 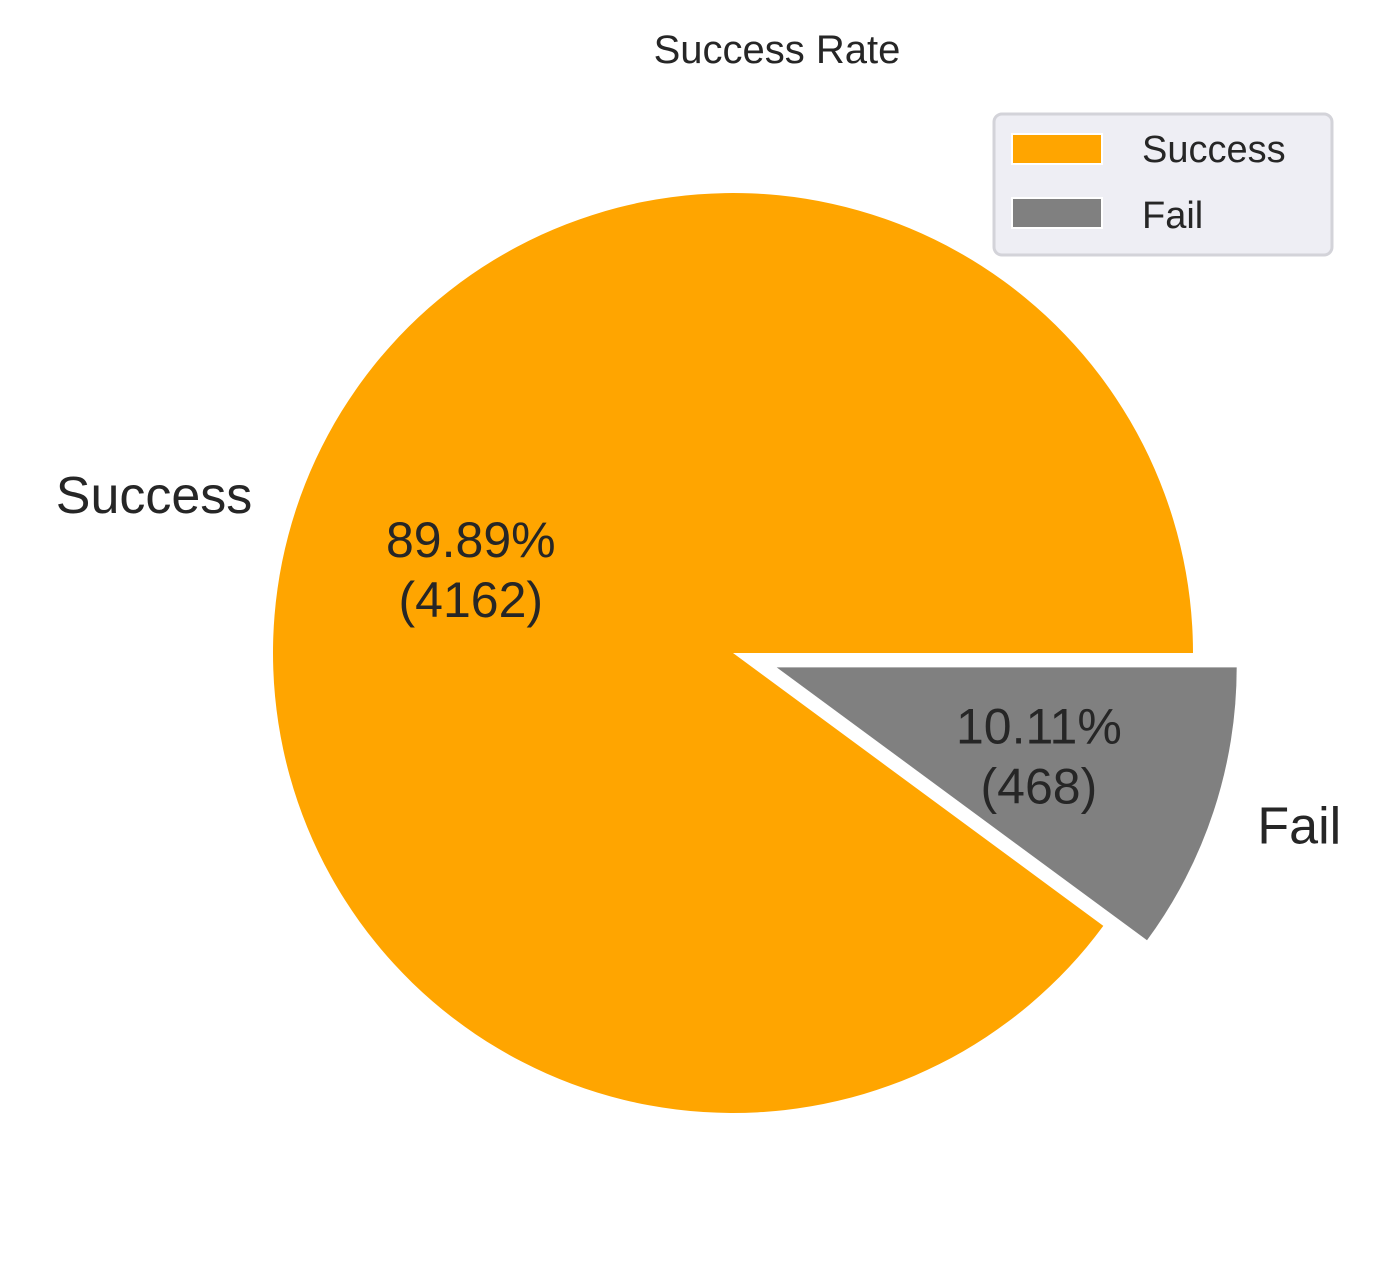 I want to click on legend-swatch-success, so click(x=1057, y=149).